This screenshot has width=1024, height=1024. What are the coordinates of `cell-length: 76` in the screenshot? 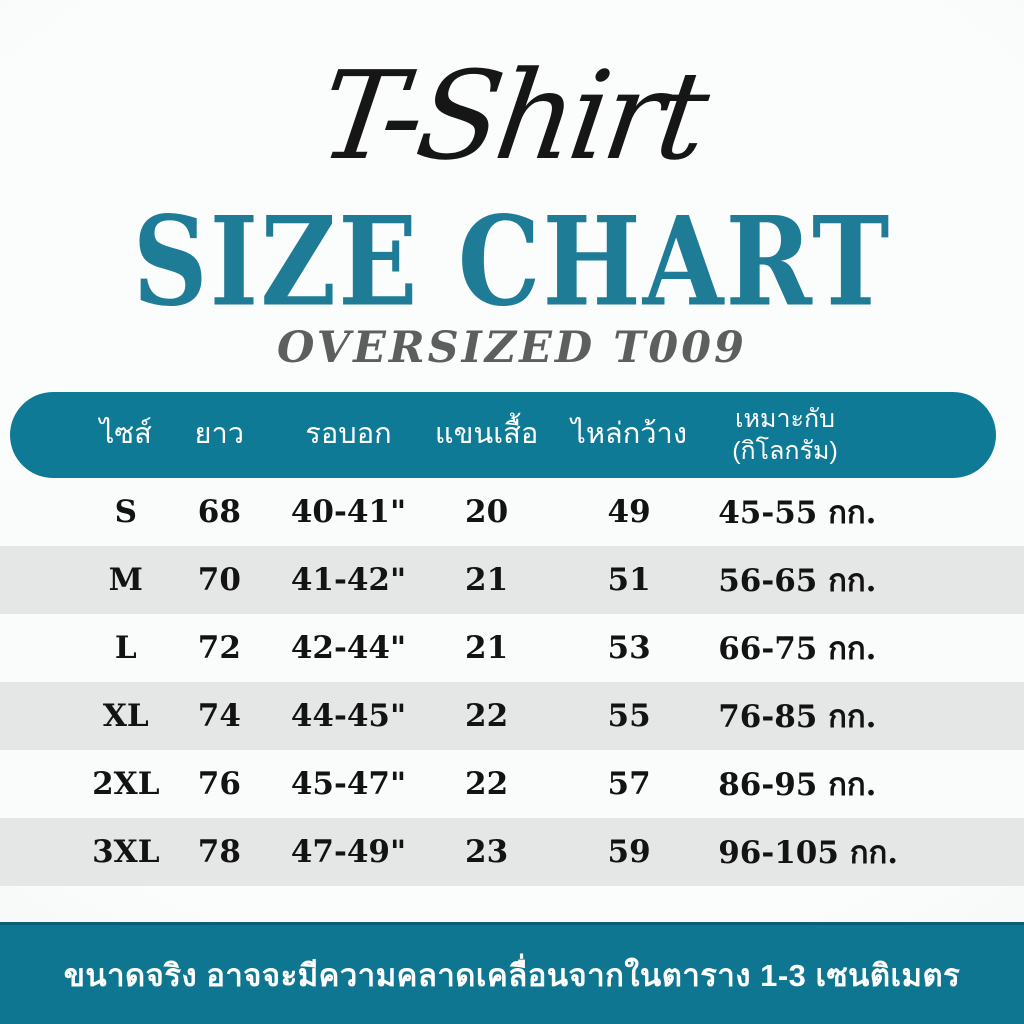 It's located at (219, 784).